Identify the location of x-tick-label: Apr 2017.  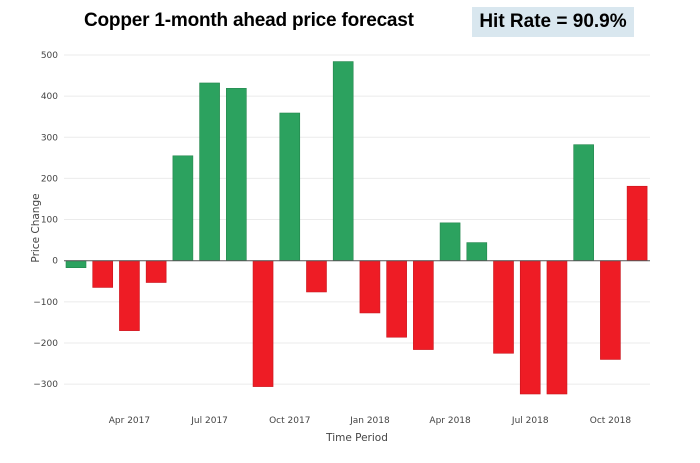
(129, 421).